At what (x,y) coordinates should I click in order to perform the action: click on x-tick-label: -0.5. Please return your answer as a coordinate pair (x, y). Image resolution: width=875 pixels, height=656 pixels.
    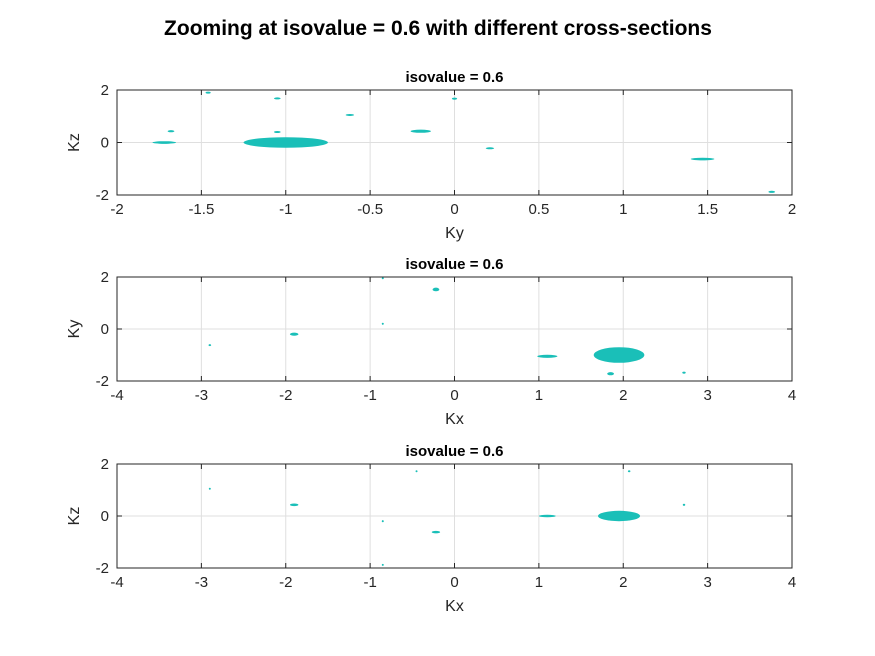
    Looking at the image, I should click on (370, 209).